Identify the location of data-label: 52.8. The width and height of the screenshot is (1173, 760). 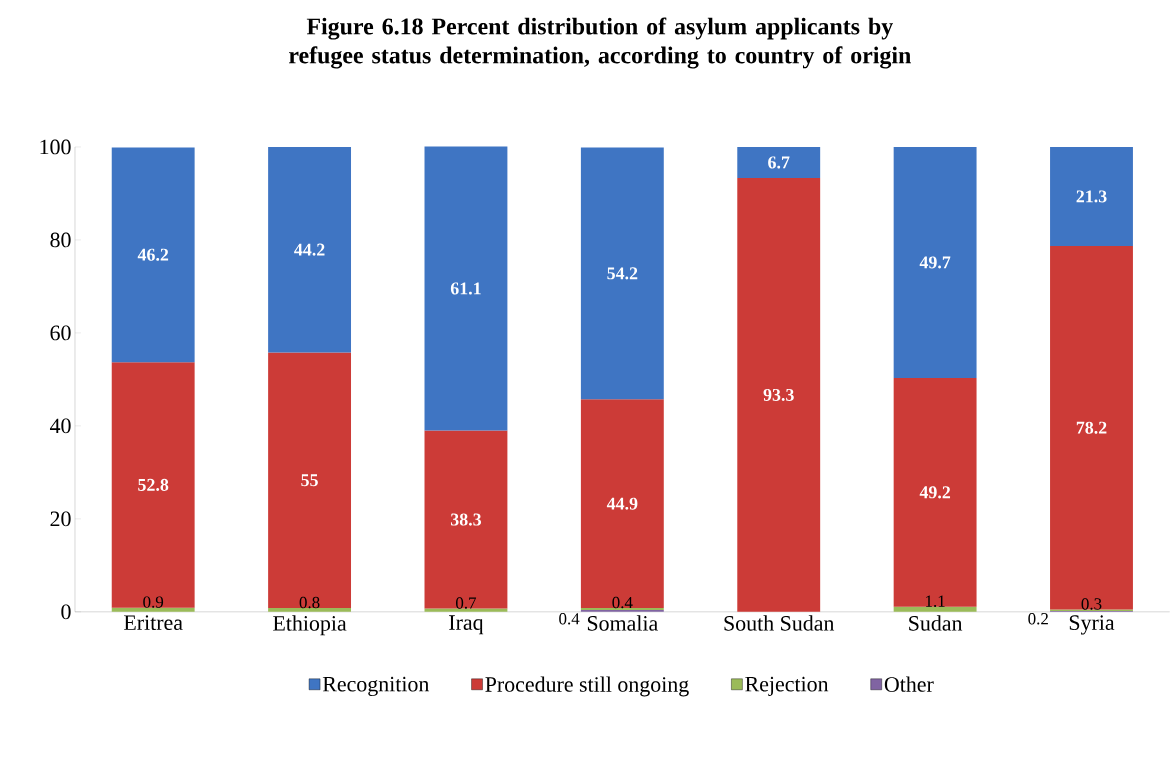
(153, 485).